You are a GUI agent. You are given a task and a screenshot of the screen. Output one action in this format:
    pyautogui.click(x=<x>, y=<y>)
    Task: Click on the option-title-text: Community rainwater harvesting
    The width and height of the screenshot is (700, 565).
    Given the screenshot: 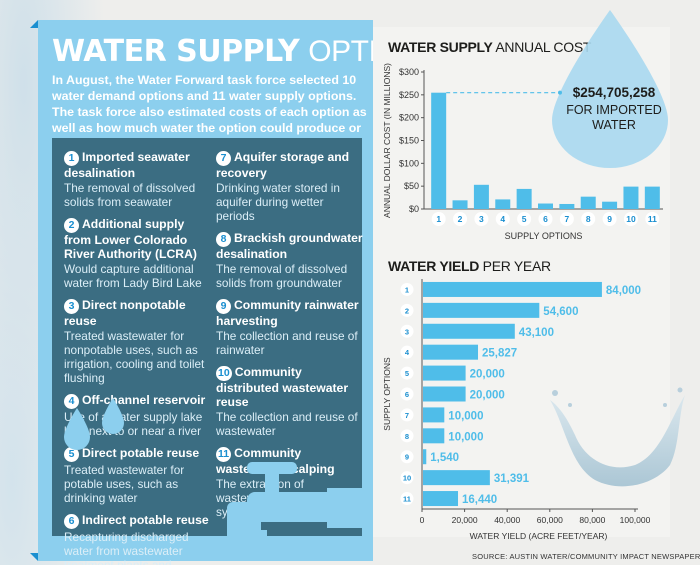 What is the action you would take?
    pyautogui.click(x=287, y=313)
    